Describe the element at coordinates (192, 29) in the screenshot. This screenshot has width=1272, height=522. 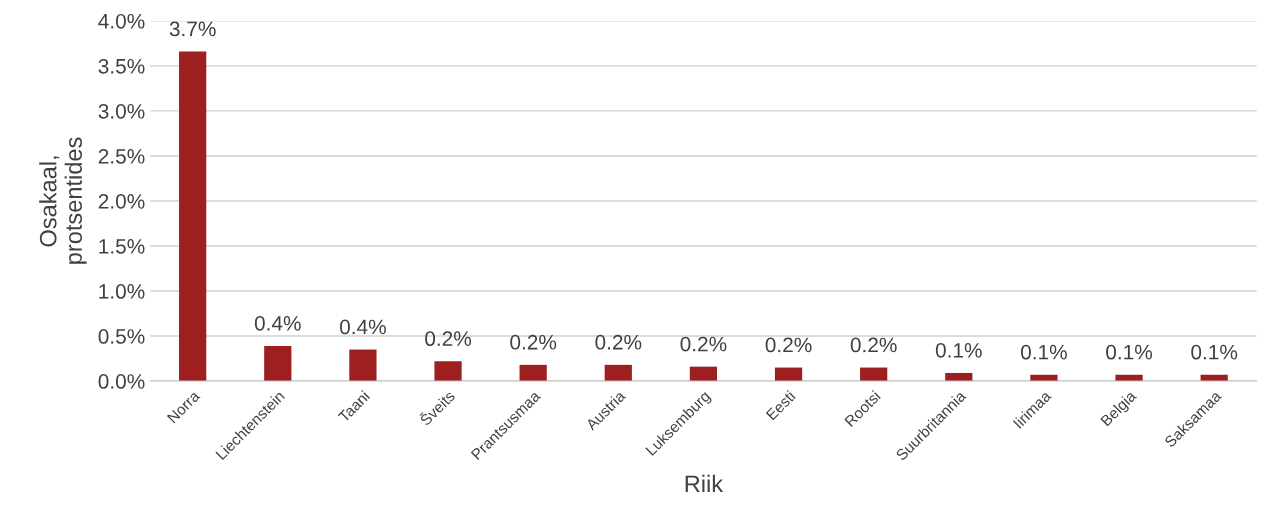
I see `data-label: 3.7%` at that location.